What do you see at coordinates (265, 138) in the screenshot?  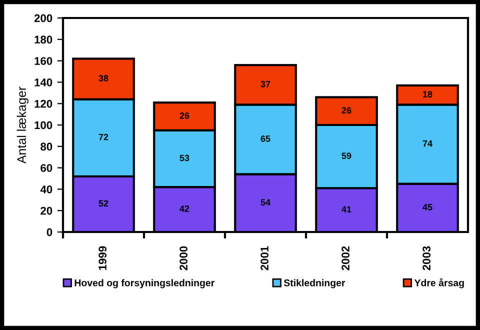 I see `data-label: 65` at bounding box center [265, 138].